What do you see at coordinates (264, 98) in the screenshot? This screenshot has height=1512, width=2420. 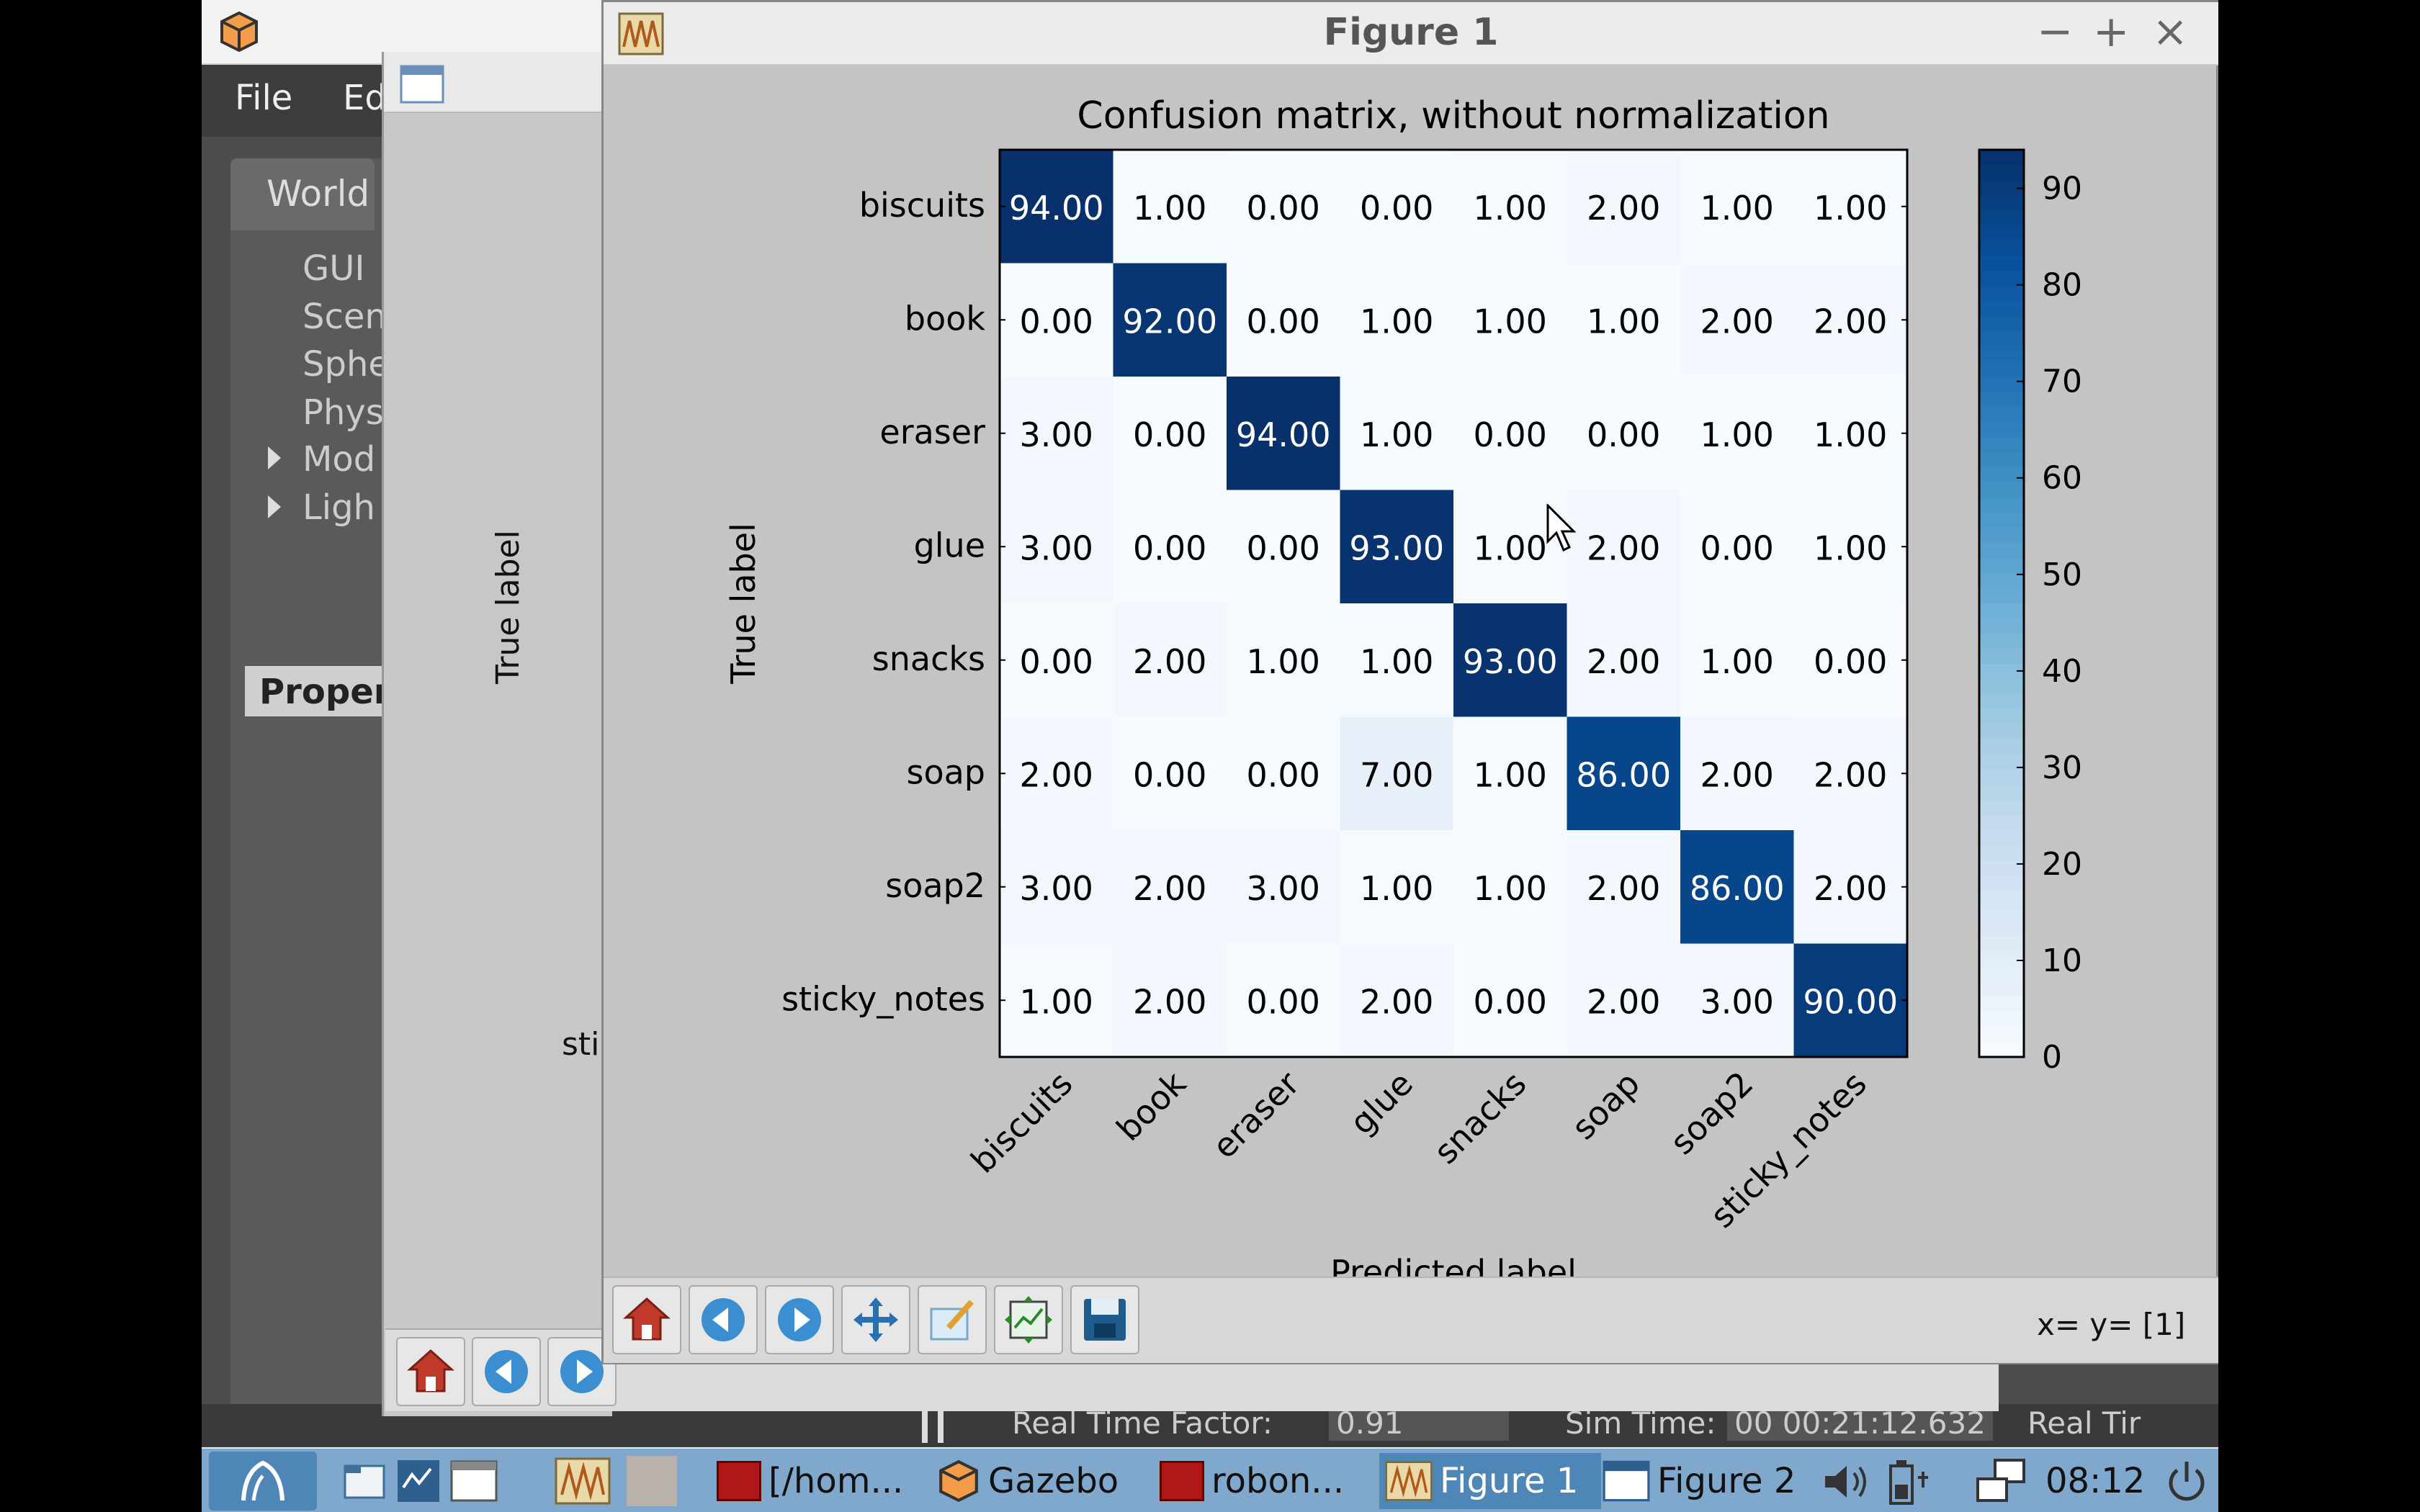 I see `menu-file: File` at bounding box center [264, 98].